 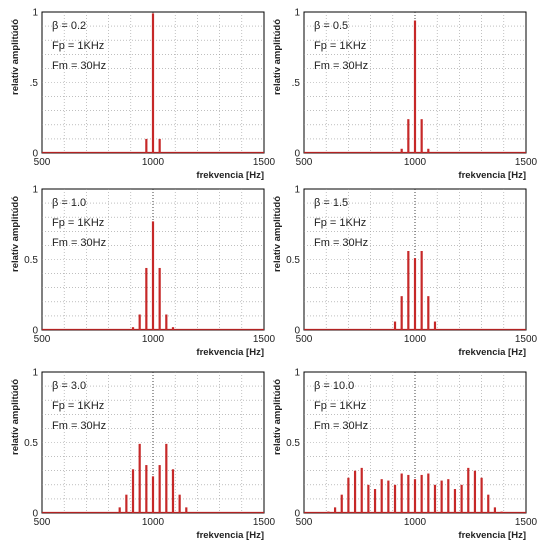 What do you see at coordinates (69, 26) in the screenshot?
I see `parameter-annotation: β = 0.2` at bounding box center [69, 26].